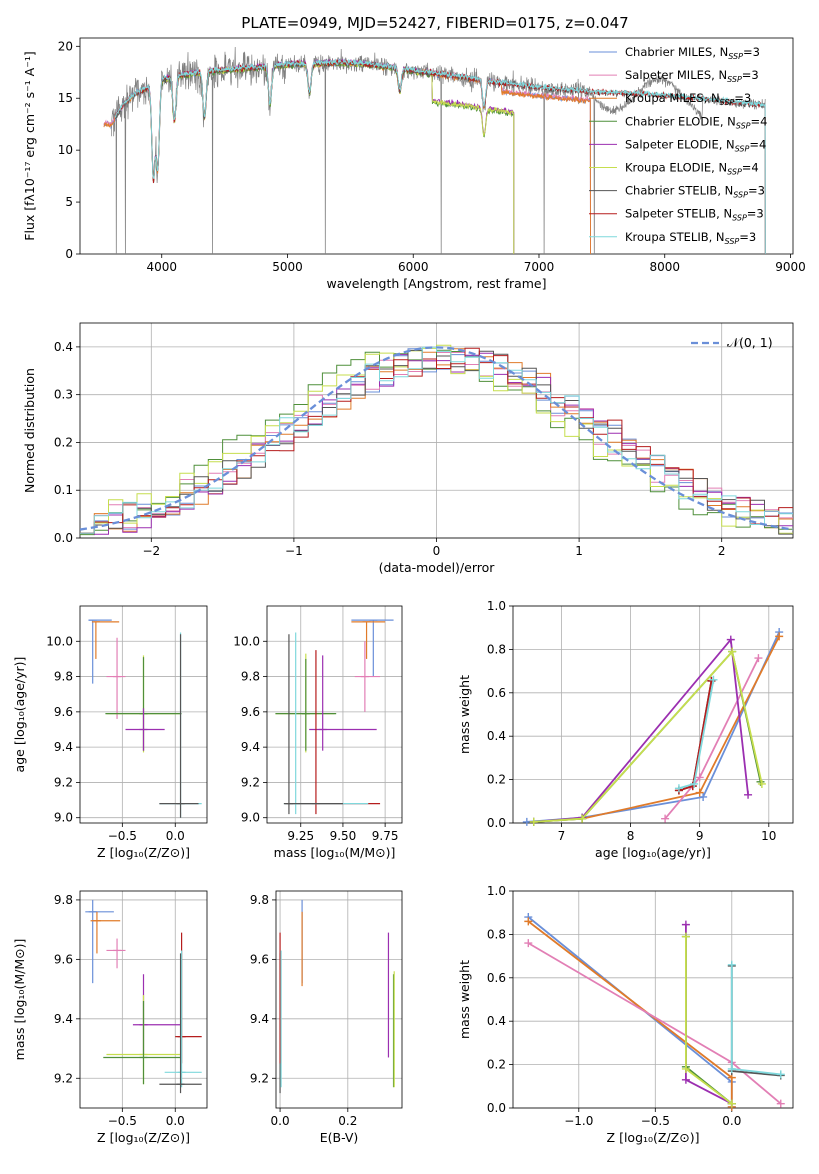  I want to click on x-tick-label: 2, so click(722, 551).